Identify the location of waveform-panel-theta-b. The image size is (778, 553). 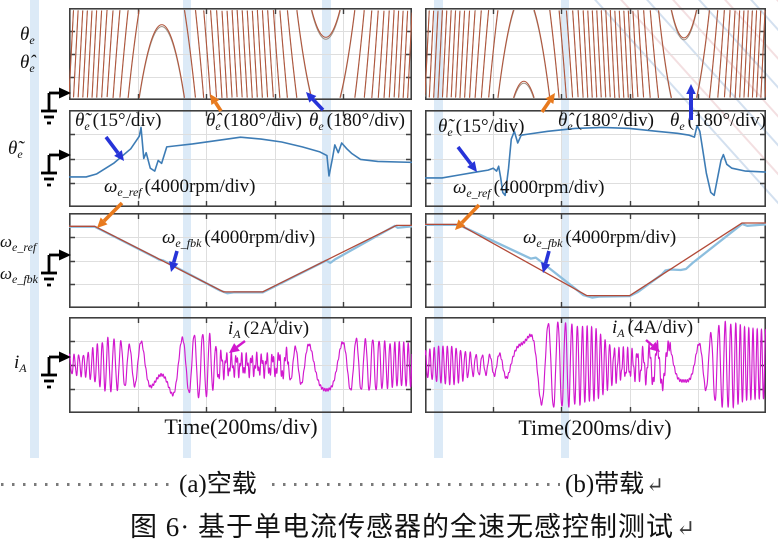
(595, 54).